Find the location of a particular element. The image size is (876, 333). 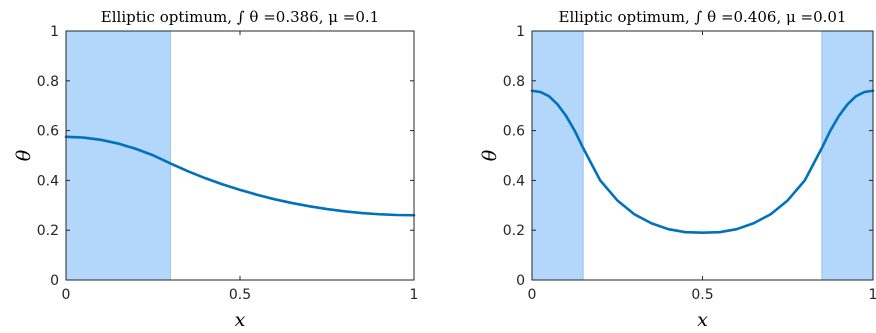

chart-1-y-axis-label: θ is located at coordinates (24, 155).